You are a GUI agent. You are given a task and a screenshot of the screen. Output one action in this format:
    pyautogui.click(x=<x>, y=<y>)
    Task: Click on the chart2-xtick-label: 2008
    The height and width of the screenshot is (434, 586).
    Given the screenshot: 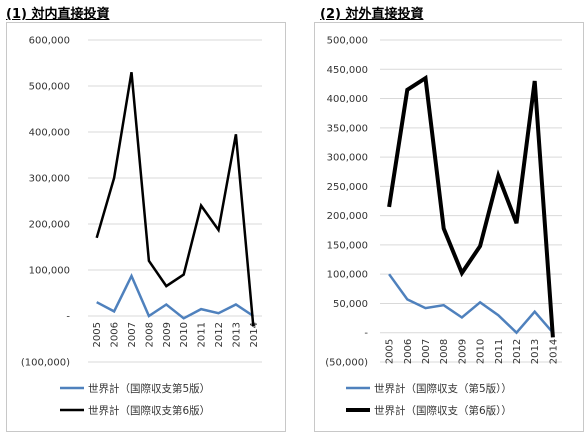 What is the action you would take?
    pyautogui.click(x=444, y=351)
    